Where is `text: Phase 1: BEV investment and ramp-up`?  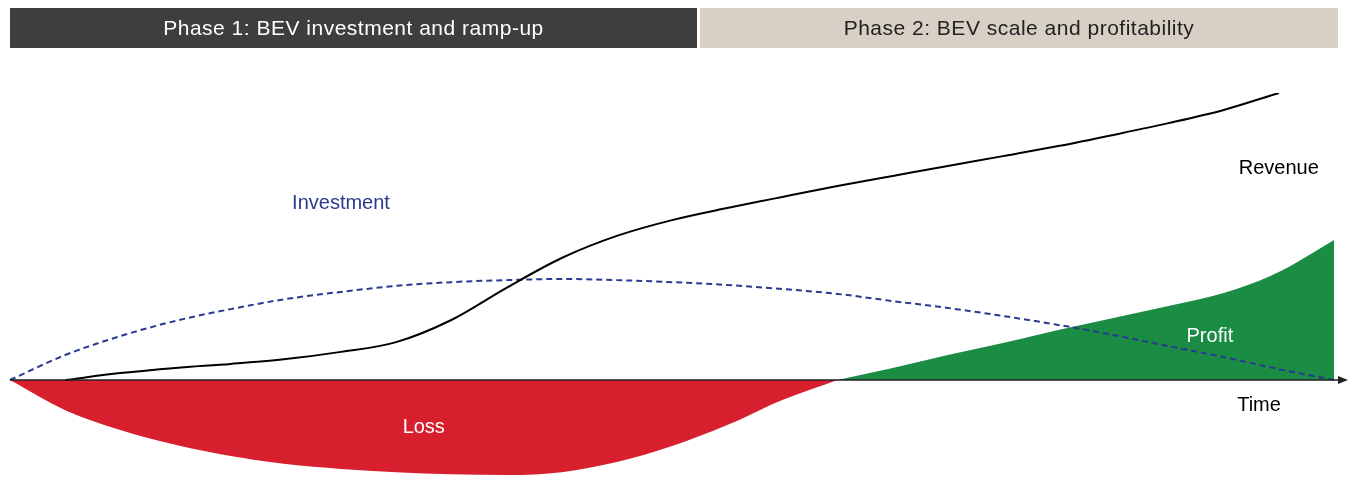
text: Phase 1: BEV investment and ramp-up is located at coordinates (353, 28).